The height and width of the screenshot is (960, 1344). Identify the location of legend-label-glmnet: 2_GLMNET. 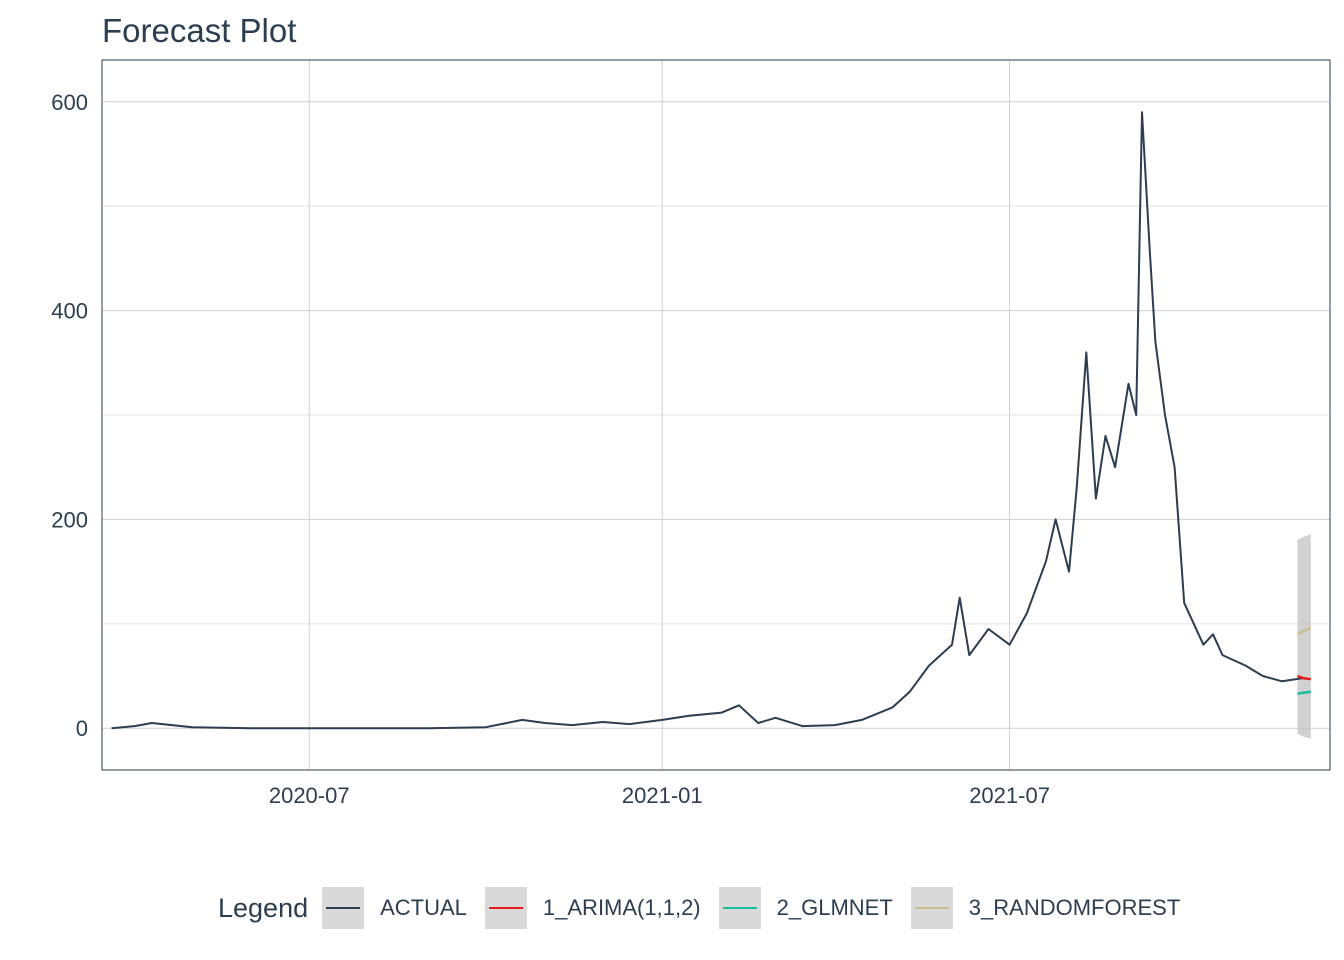
(834, 907).